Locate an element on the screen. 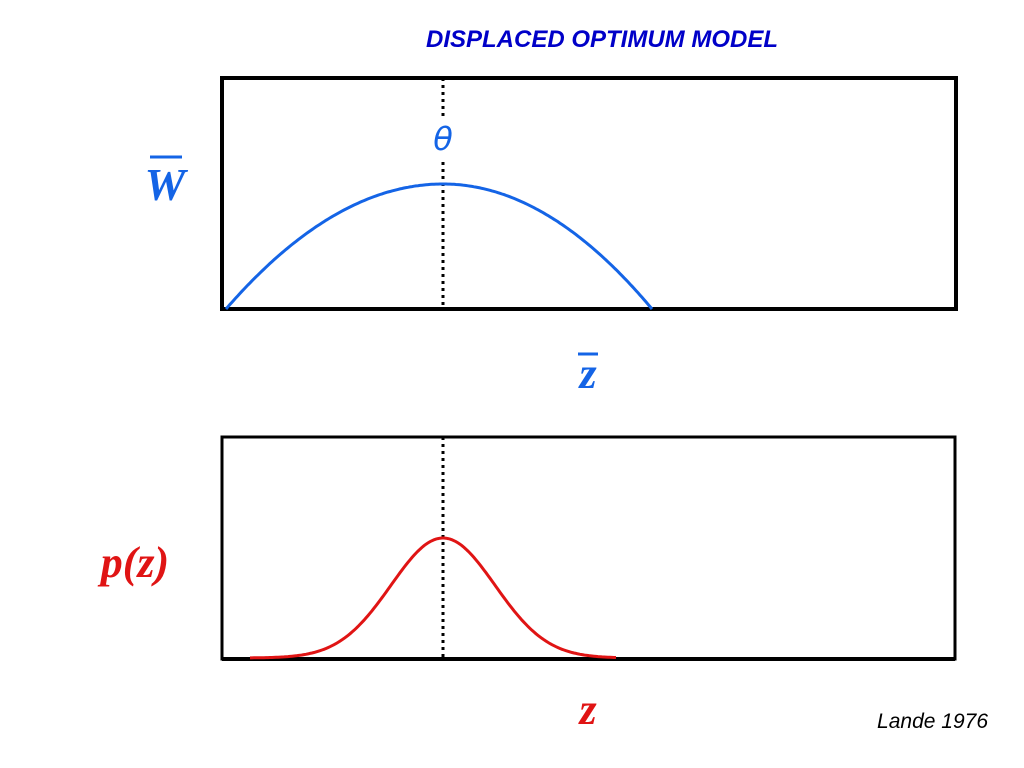 The height and width of the screenshot is (768, 1024). bottom-x-label: z is located at coordinates (586, 709).